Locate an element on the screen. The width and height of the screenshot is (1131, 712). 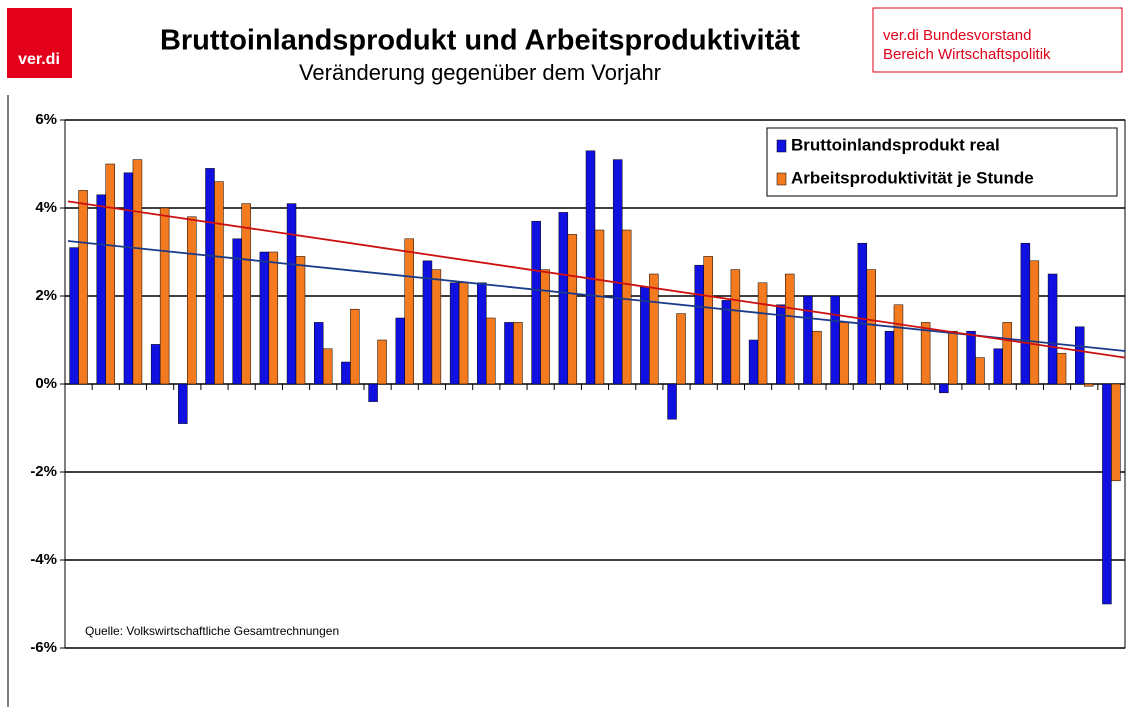
y-tick-label: 4% is located at coordinates (46, 207).